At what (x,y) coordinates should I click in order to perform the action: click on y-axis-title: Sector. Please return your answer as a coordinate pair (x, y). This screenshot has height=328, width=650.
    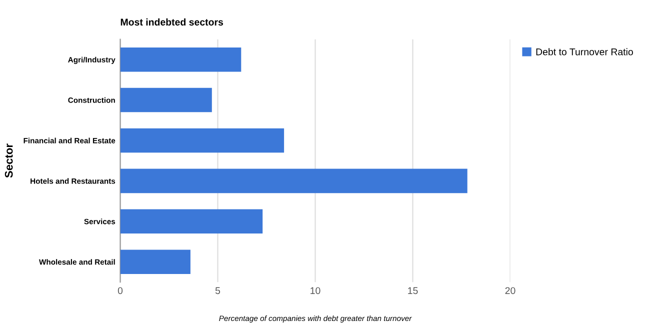
    Looking at the image, I should click on (8, 161).